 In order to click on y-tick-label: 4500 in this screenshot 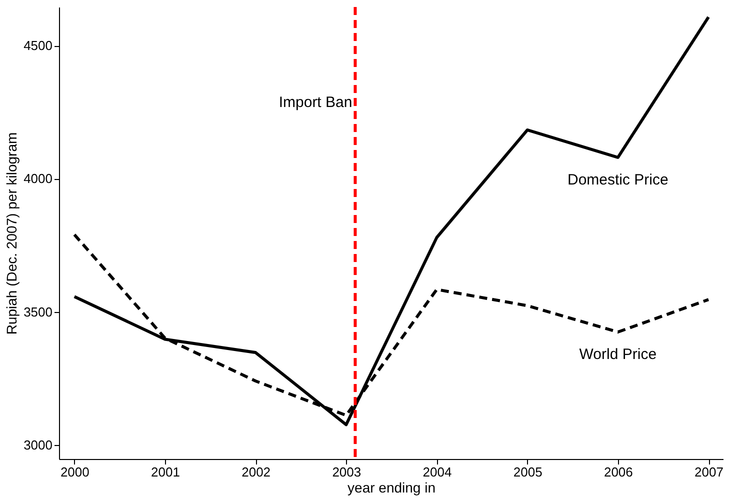, I will do `click(38, 46)`.